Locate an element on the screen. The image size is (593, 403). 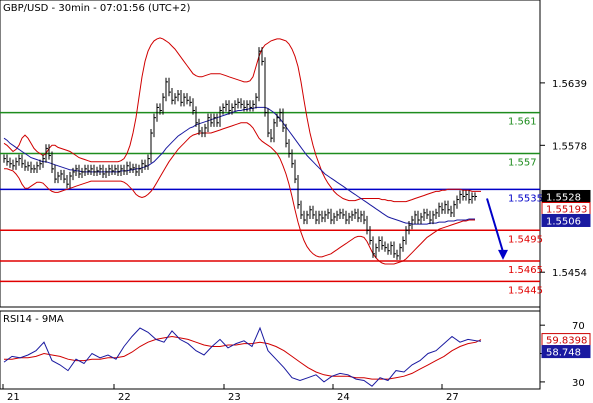
rsi-tick-label-2: 30 is located at coordinates (578, 383).